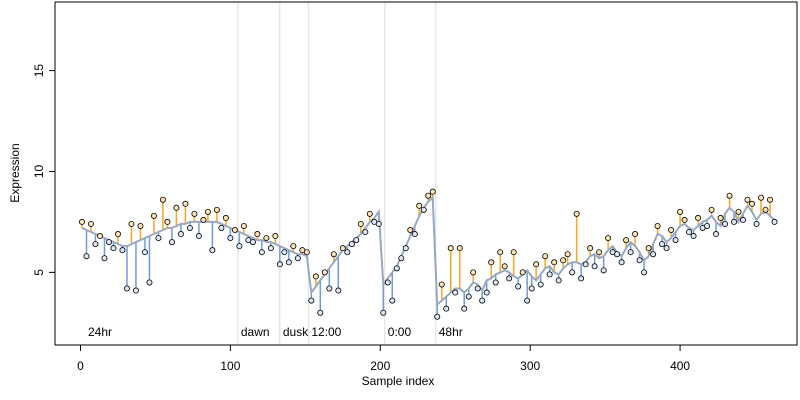 This screenshot has height=400, width=800. I want to click on x-tick-label: 200, so click(380, 366).